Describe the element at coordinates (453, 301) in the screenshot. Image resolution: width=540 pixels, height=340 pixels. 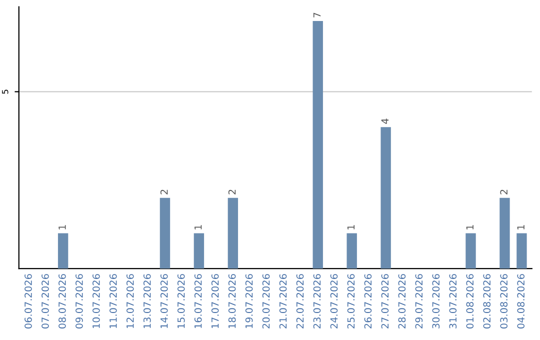
I see `x-tick-label: 31.07.2026` at that location.